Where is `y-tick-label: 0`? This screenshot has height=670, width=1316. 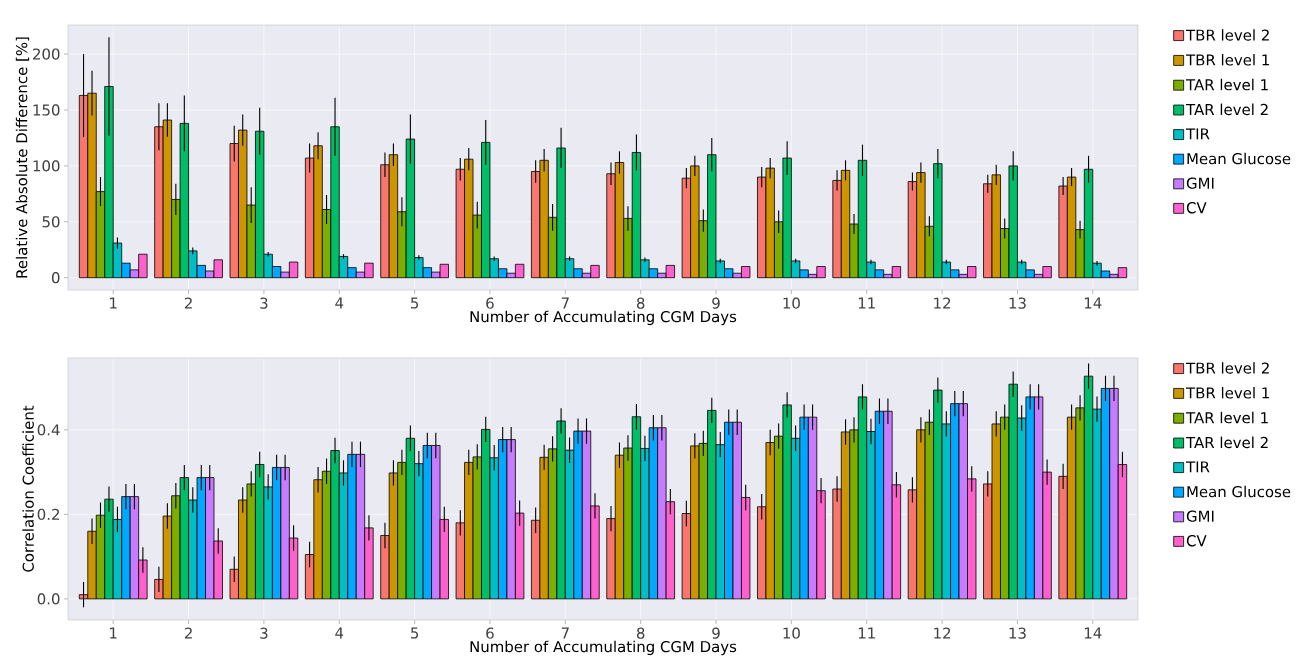 y-tick-label: 0 is located at coordinates (55, 278).